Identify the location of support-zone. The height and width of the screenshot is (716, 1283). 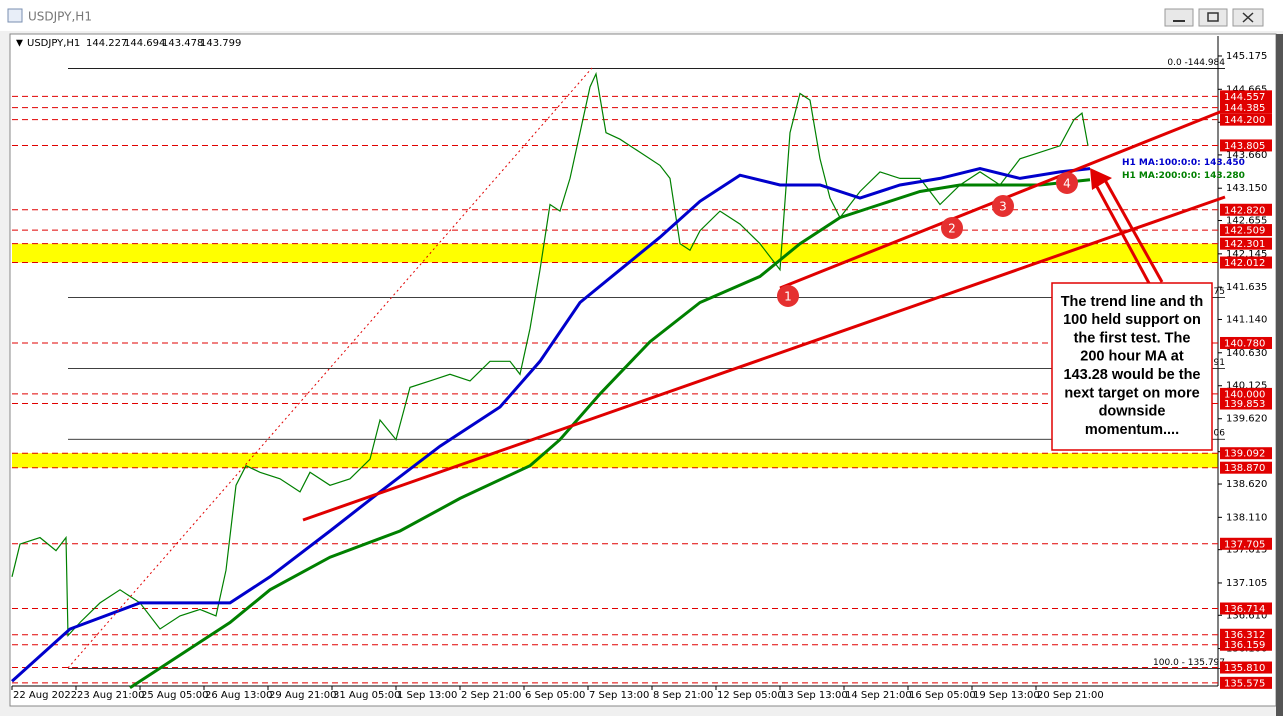
(615, 460).